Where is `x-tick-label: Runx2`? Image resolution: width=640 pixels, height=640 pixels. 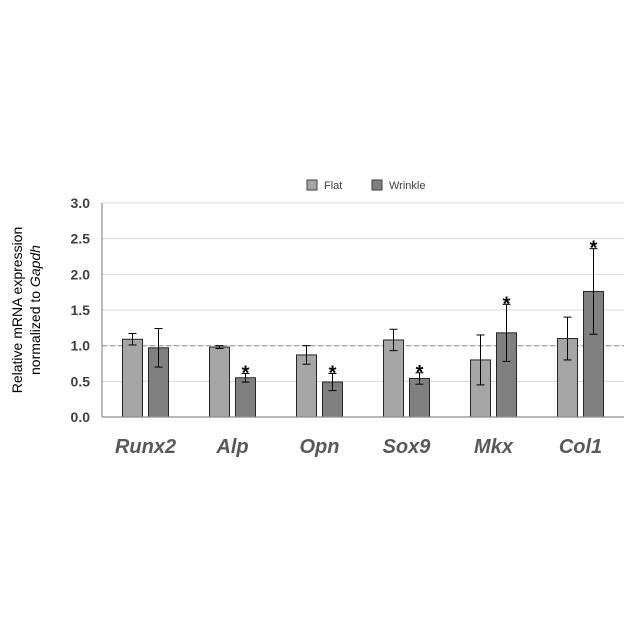 x-tick-label: Runx2 is located at coordinates (145, 447).